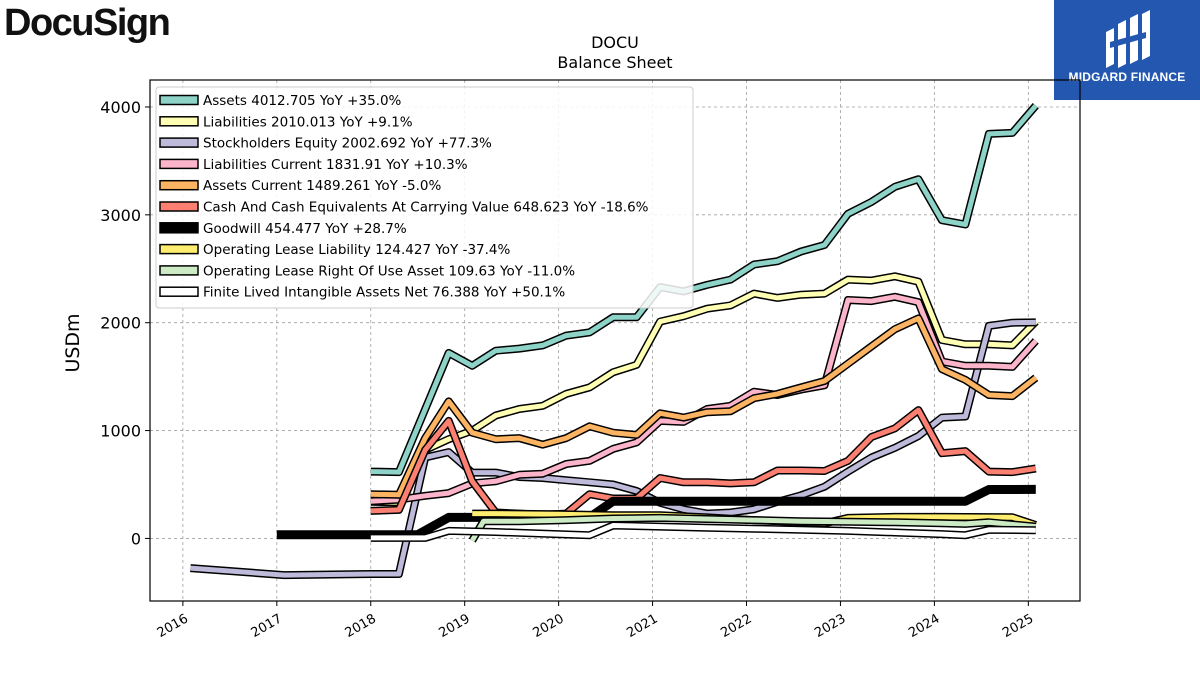 This screenshot has height=675, width=1200. I want to click on legend-item: Stockholders Equity 2002.692 YoY +77.3%, so click(325, 144).